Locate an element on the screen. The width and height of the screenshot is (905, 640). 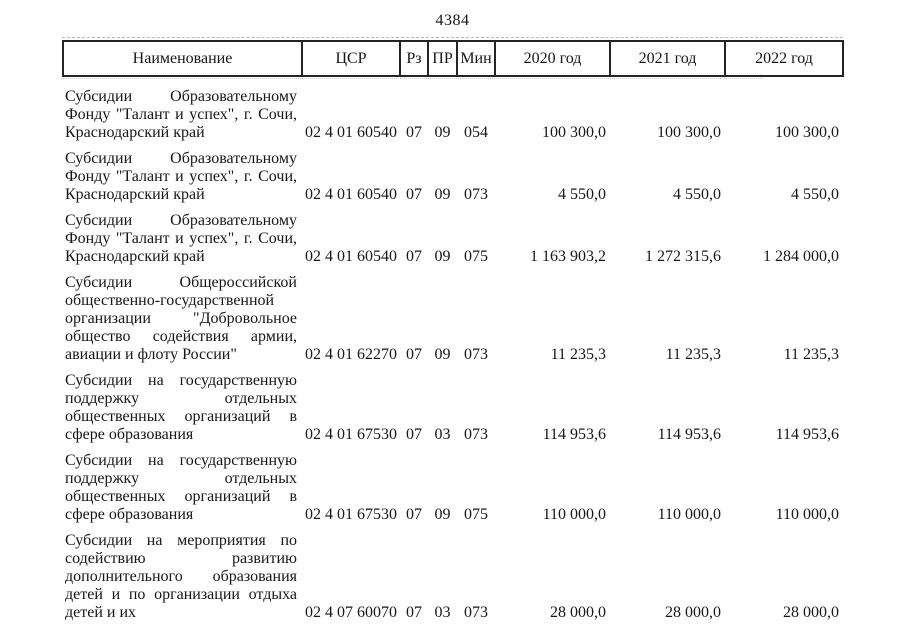
header-2022: 2022 год is located at coordinates (784, 58).